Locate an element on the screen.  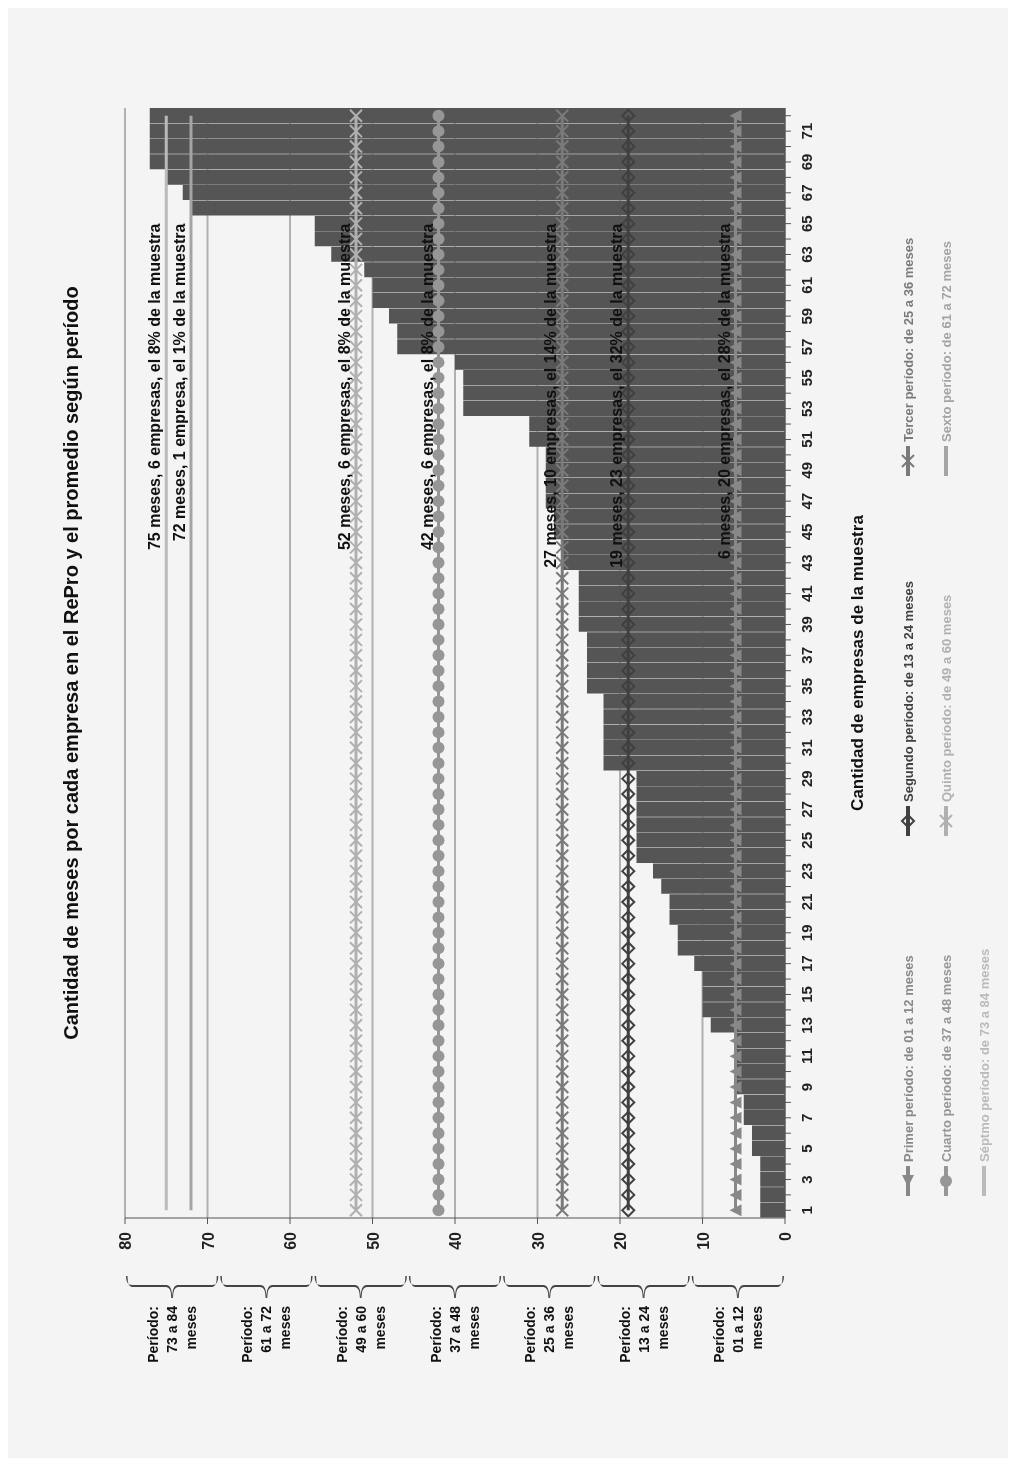
y-tick-label: 3 is located at coordinates (806, 1179).